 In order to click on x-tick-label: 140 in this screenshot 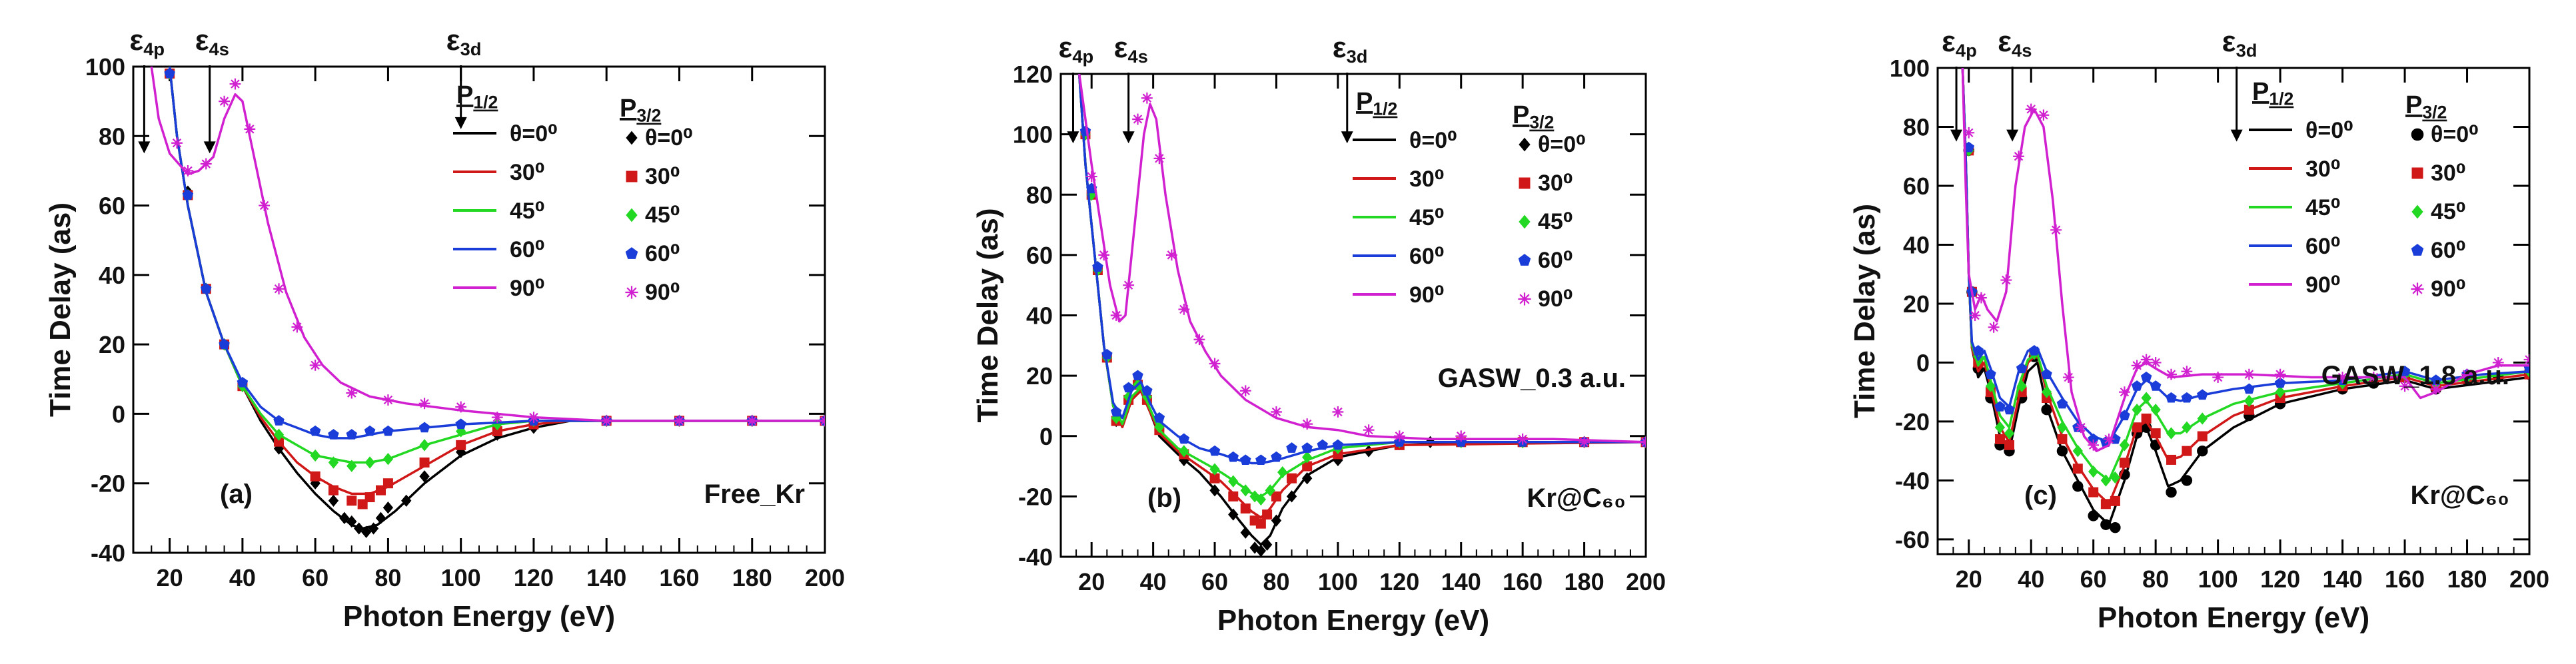, I will do `click(2343, 579)`.